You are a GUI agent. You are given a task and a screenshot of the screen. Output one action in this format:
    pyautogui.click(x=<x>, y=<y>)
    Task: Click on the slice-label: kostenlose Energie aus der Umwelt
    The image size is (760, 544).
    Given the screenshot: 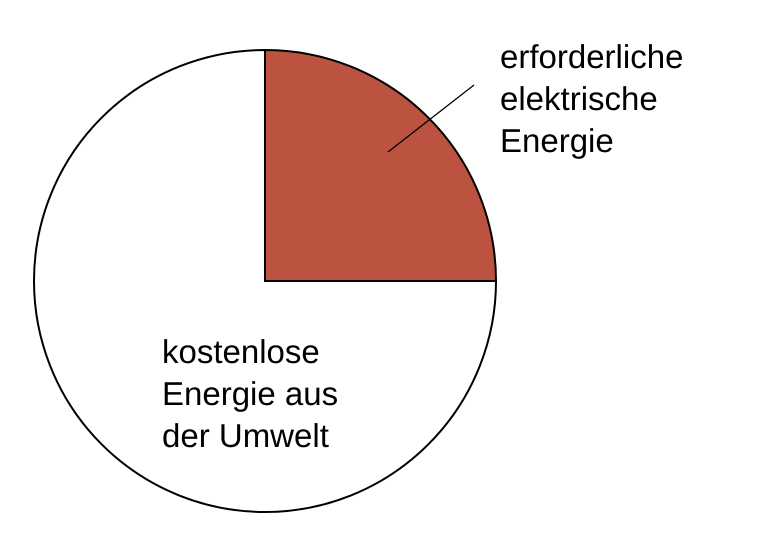 What is the action you would take?
    pyautogui.click(x=250, y=393)
    